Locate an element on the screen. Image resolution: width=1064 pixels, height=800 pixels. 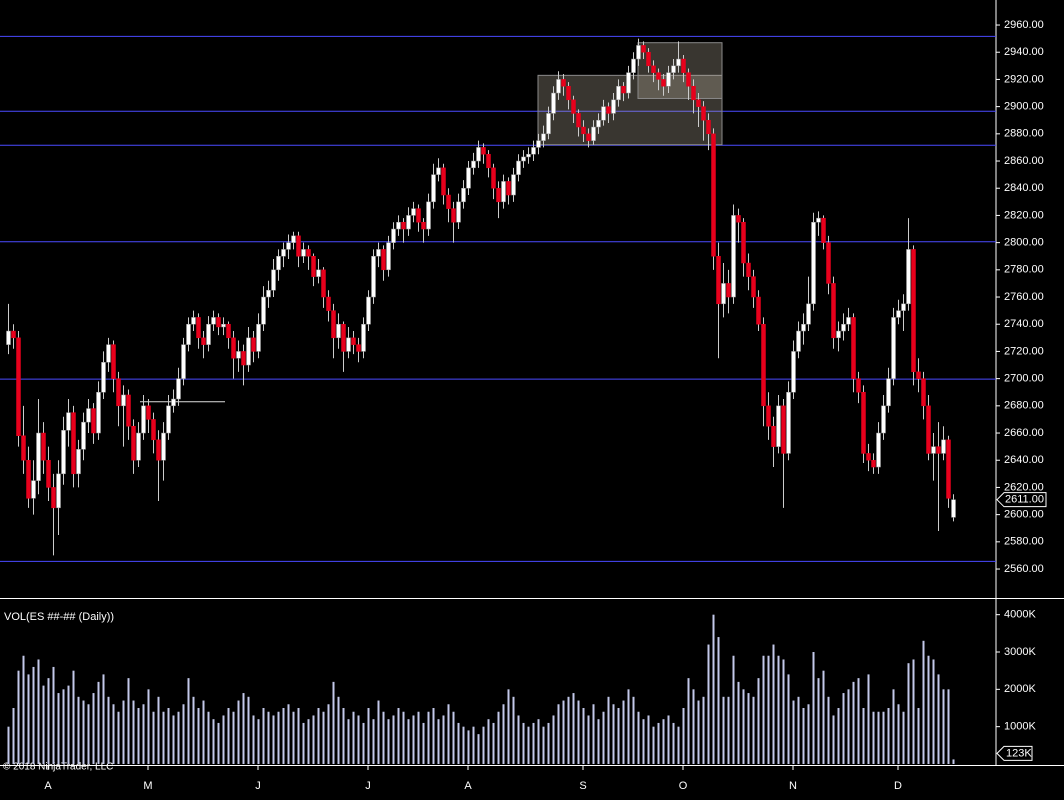
y-tick-label: 2560.00 is located at coordinates (1024, 569).